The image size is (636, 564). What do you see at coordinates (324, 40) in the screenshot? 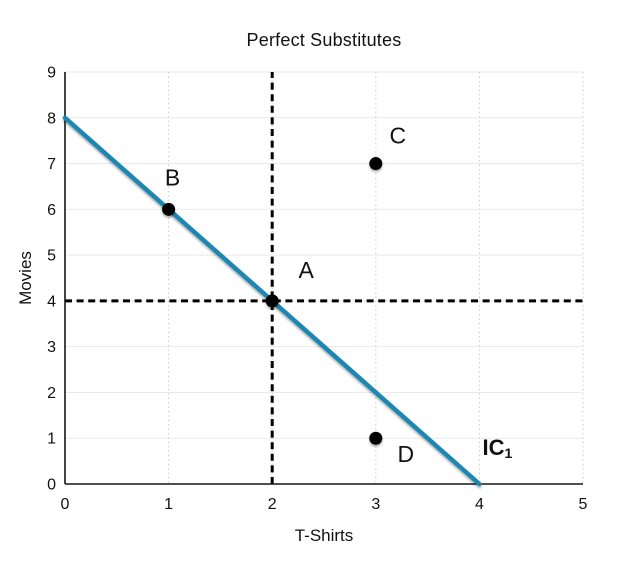
I see `chart-title: Perfect Substitutes` at bounding box center [324, 40].